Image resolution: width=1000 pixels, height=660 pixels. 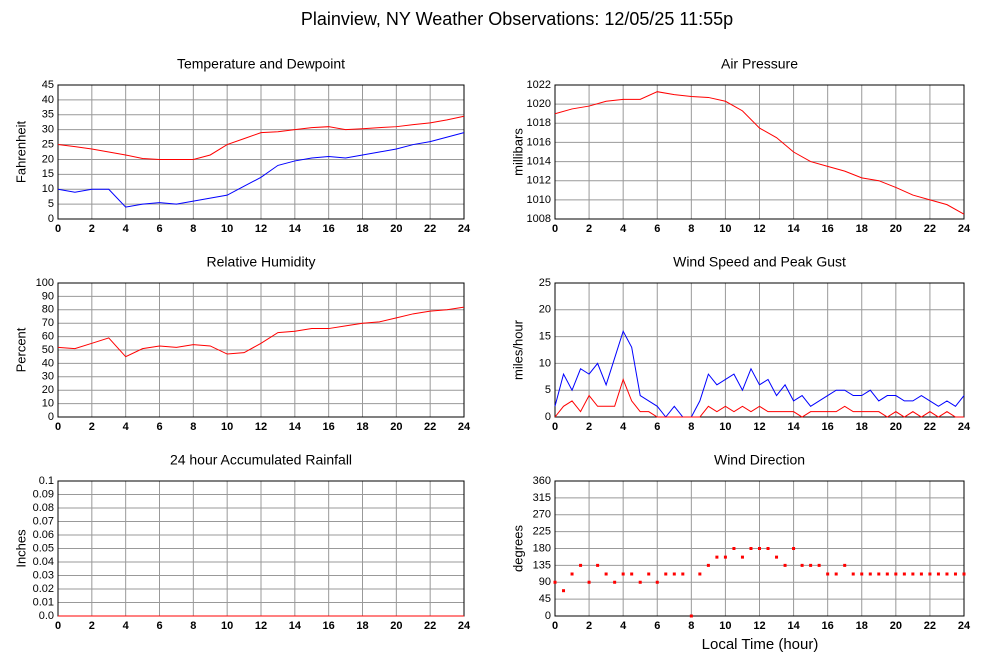 I want to click on chart-title: Air Pressure, so click(x=759, y=64).